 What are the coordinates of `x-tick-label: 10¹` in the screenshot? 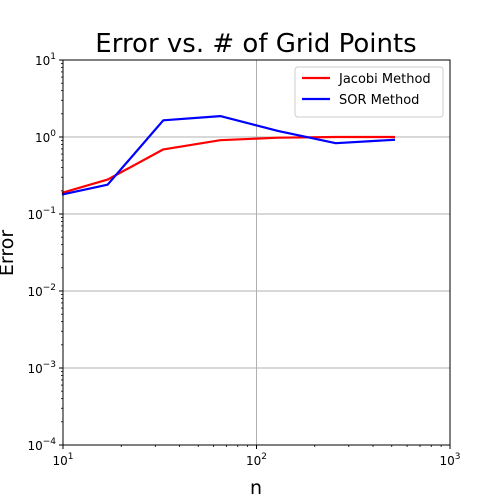 It's located at (62, 460).